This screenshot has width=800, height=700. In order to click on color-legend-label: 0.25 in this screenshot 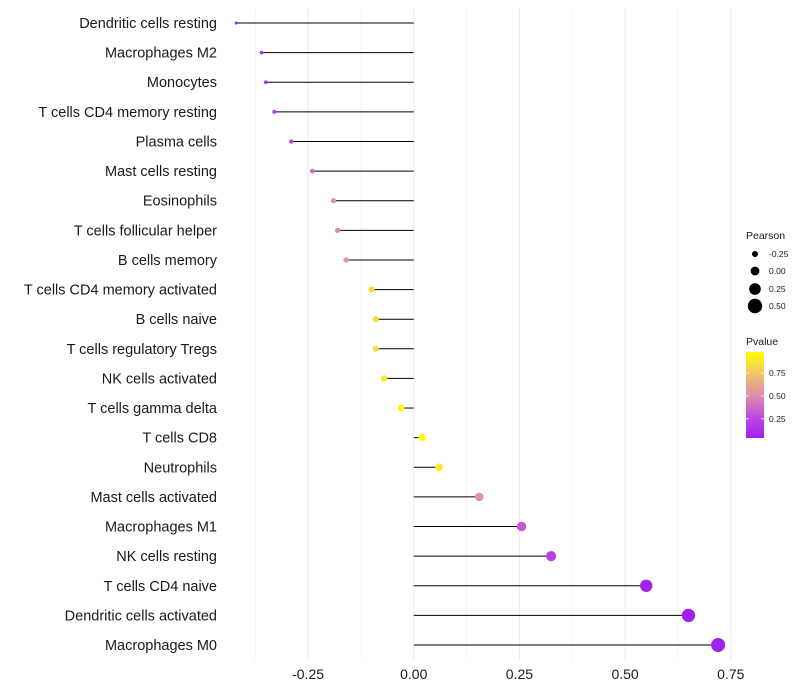, I will do `click(777, 419)`.